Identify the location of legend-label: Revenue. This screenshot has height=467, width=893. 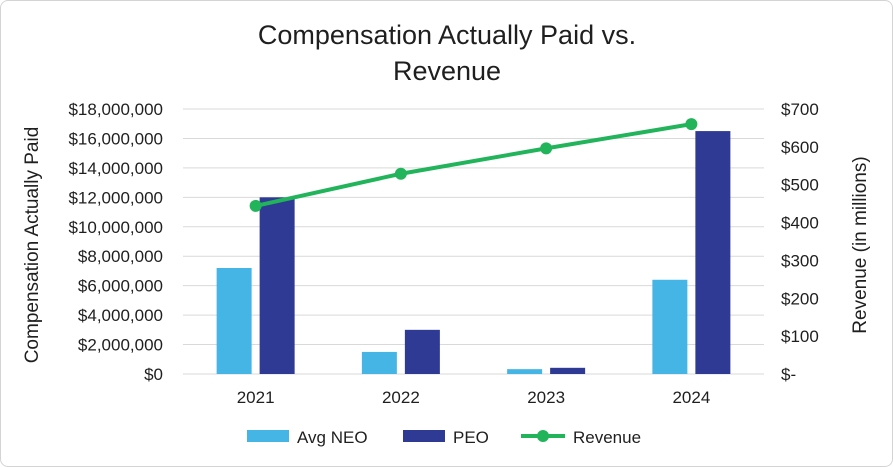
(607, 437).